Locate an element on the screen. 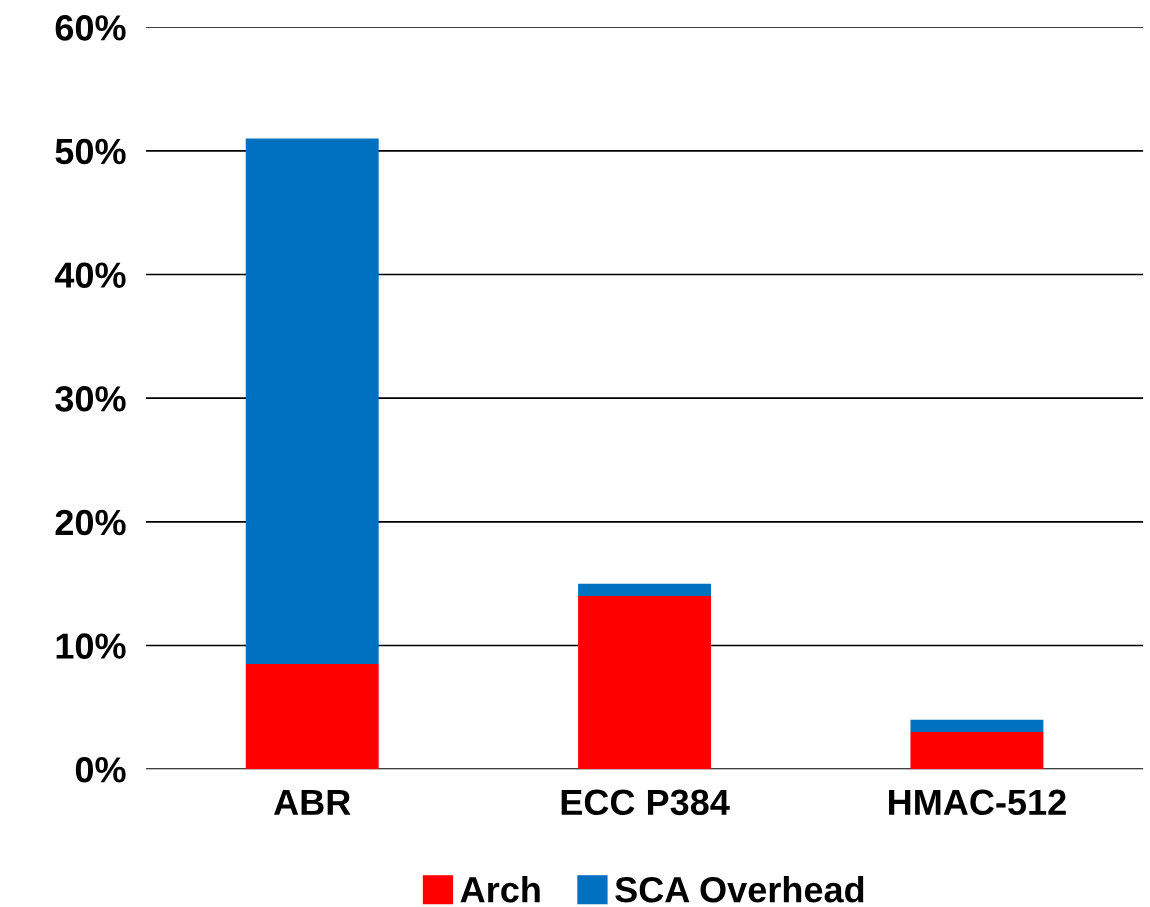 The width and height of the screenshot is (1150, 907). y-tick-label: 60% is located at coordinates (90, 28).